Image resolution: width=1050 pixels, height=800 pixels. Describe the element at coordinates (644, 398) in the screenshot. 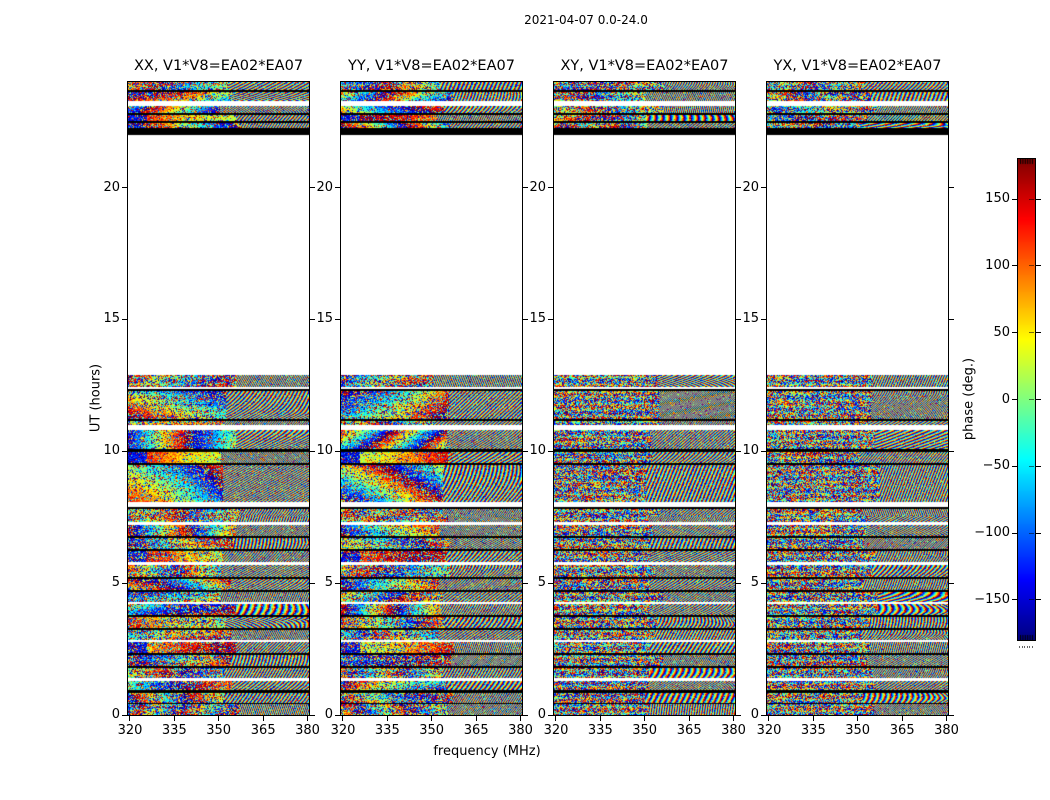

I see `heatmap-canvas-xy` at that location.